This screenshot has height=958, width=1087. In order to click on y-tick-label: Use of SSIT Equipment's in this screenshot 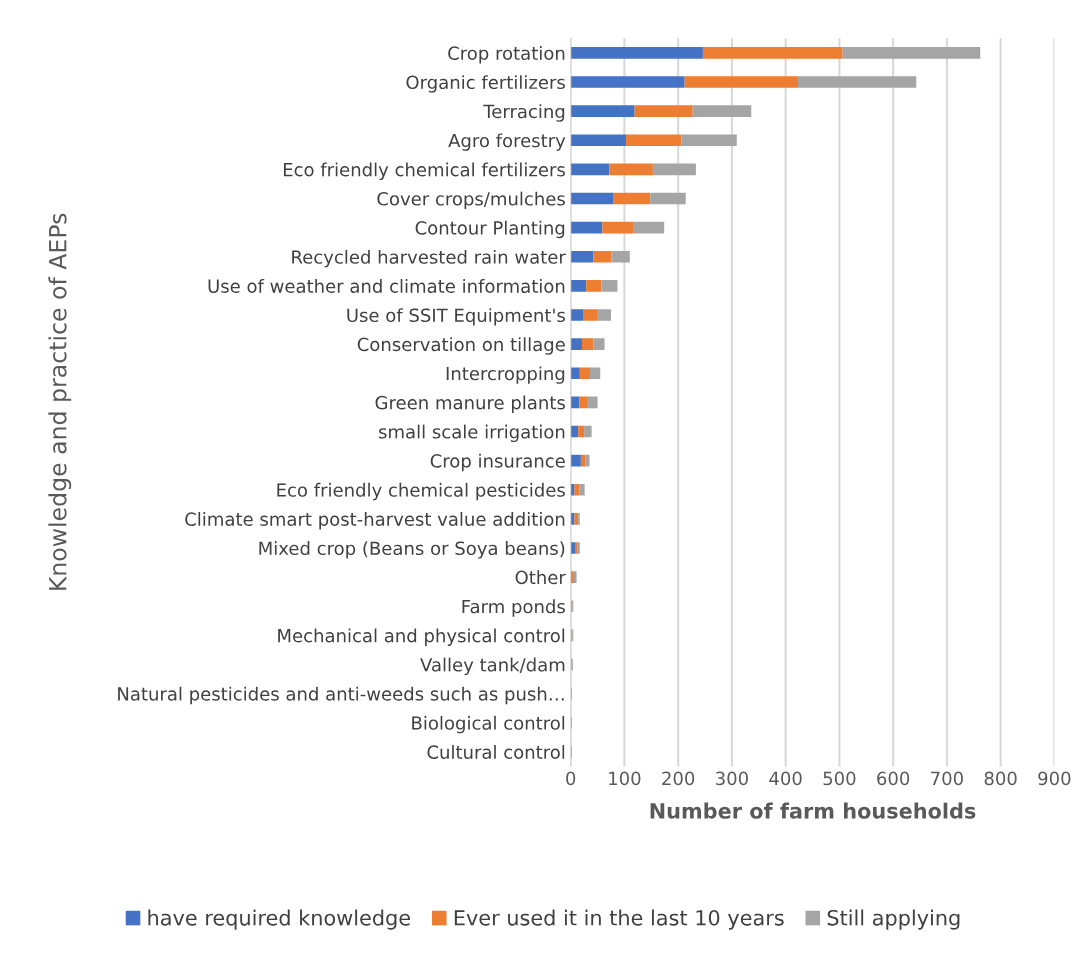, I will do `click(456, 317)`.